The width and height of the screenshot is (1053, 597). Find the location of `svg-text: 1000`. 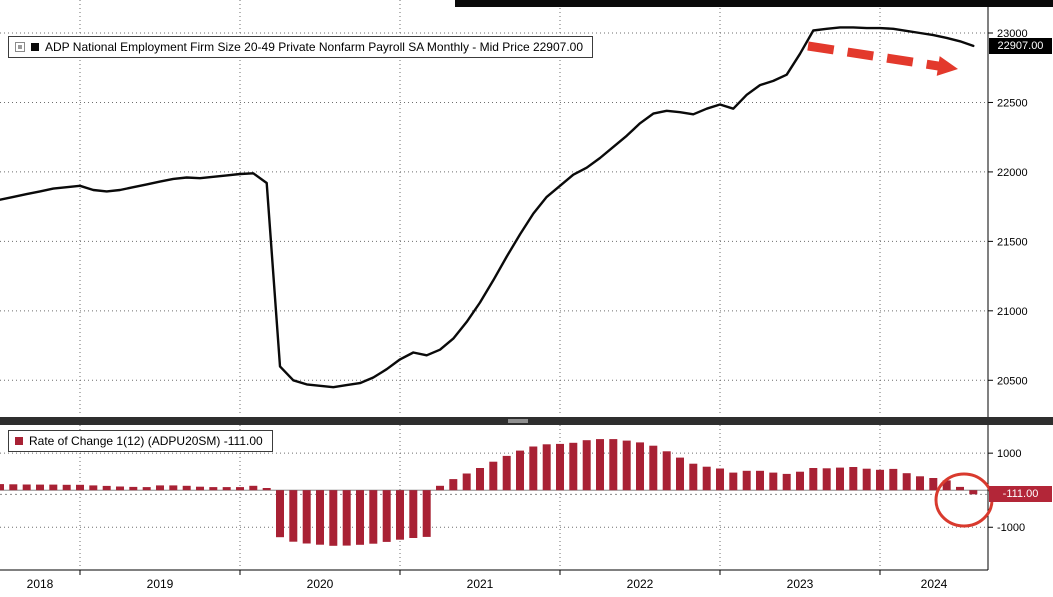

svg-text: 1000 is located at coordinates (1009, 454).